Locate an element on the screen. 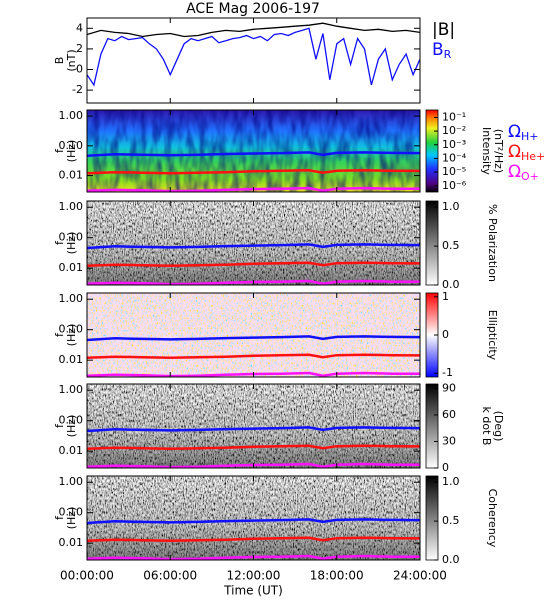 The height and width of the screenshot is (604, 550). colorbar-label: Coherency is located at coordinates (492, 518).